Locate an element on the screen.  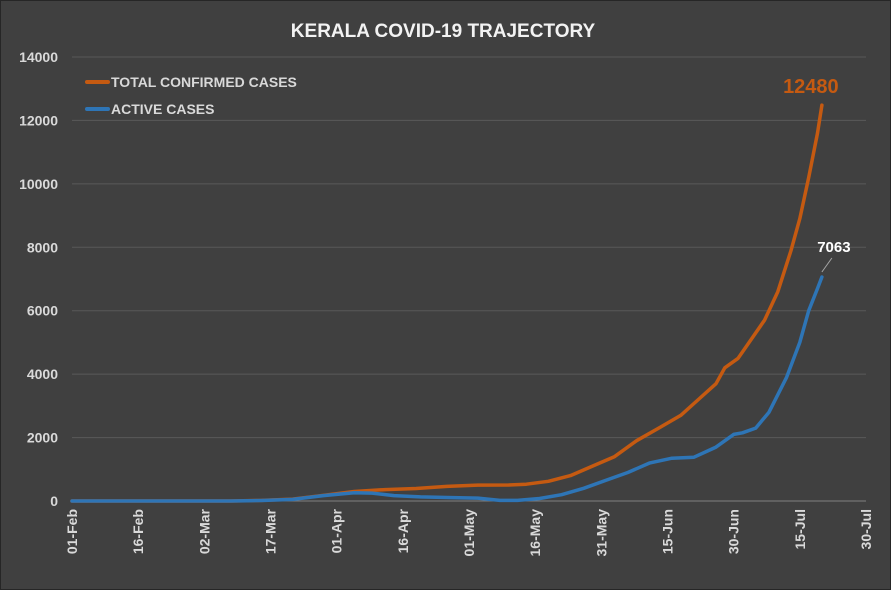
total-cases-data-label: 12480 is located at coordinates (811, 87).